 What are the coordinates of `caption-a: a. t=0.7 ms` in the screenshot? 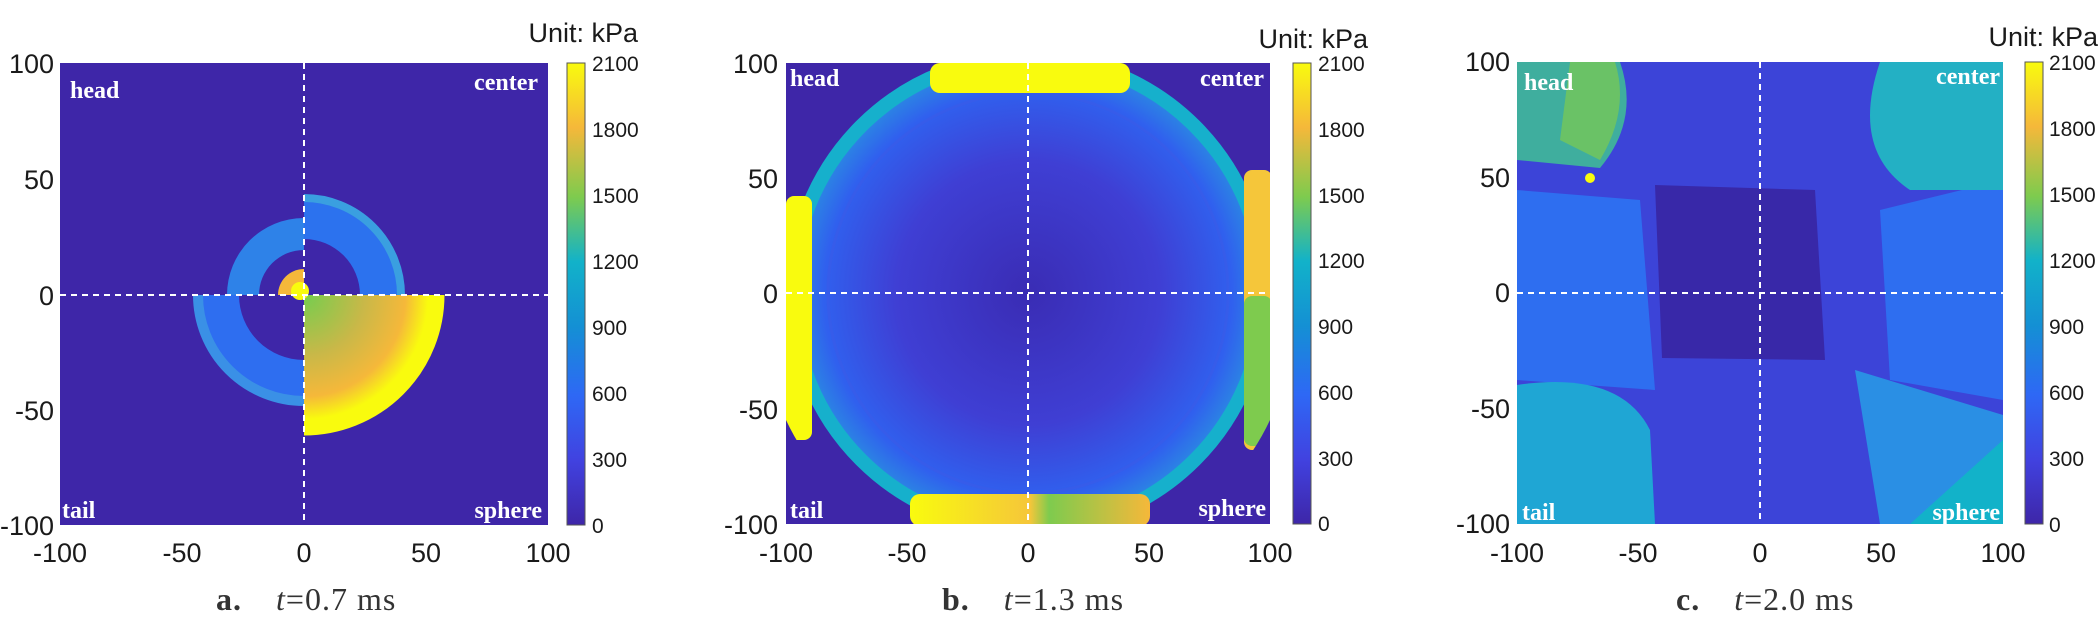 It's located at (306, 599).